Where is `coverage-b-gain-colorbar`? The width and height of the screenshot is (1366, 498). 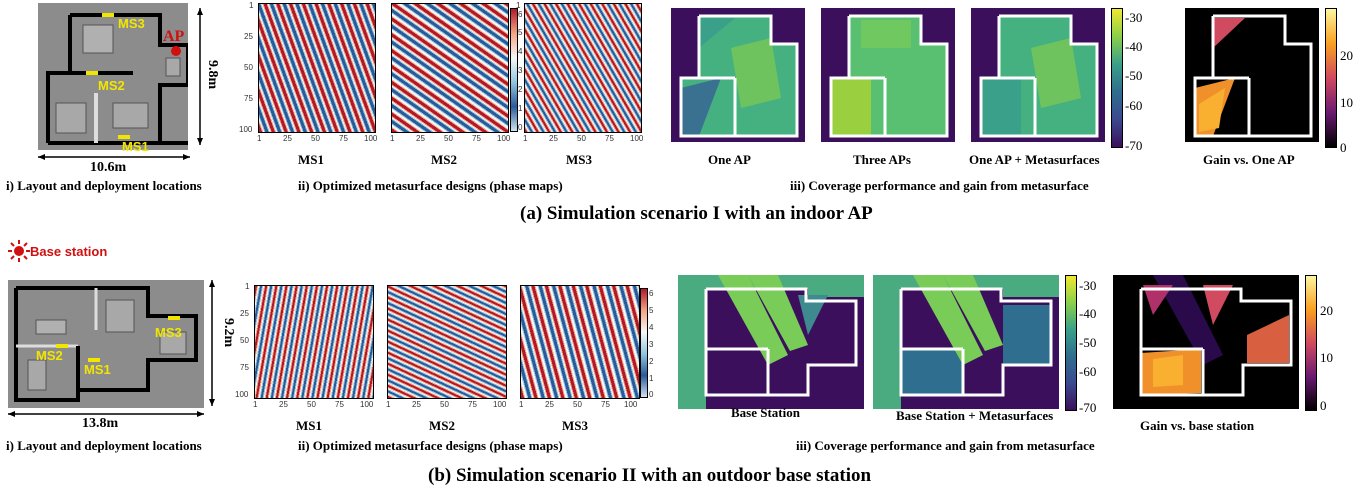
coverage-b-gain-colorbar is located at coordinates (1311, 343).